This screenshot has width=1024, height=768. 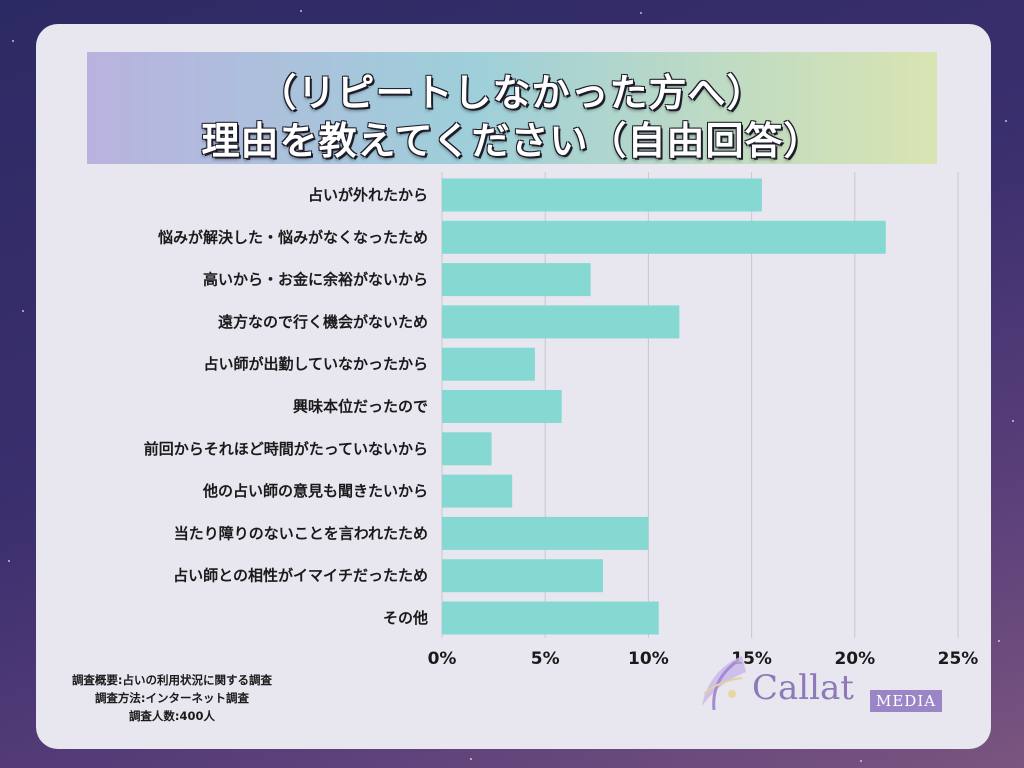 I want to click on category-label: 前回からそれほど時間がたっていないから, so click(x=286, y=449).